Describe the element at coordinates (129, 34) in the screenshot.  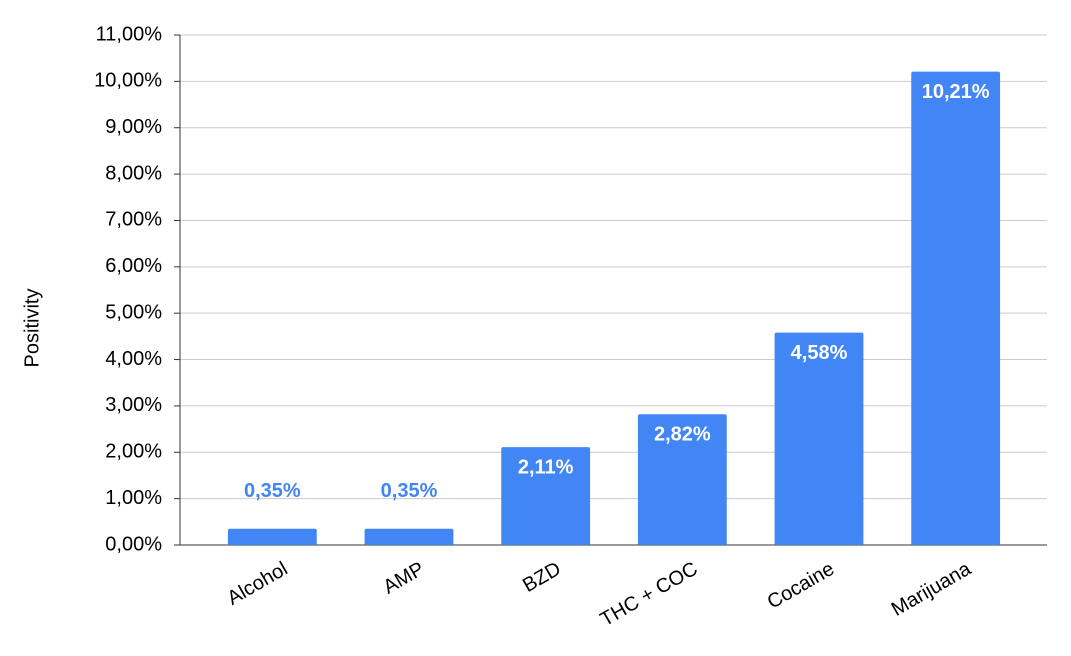
I see `y-tick-label: 11,00%` at that location.